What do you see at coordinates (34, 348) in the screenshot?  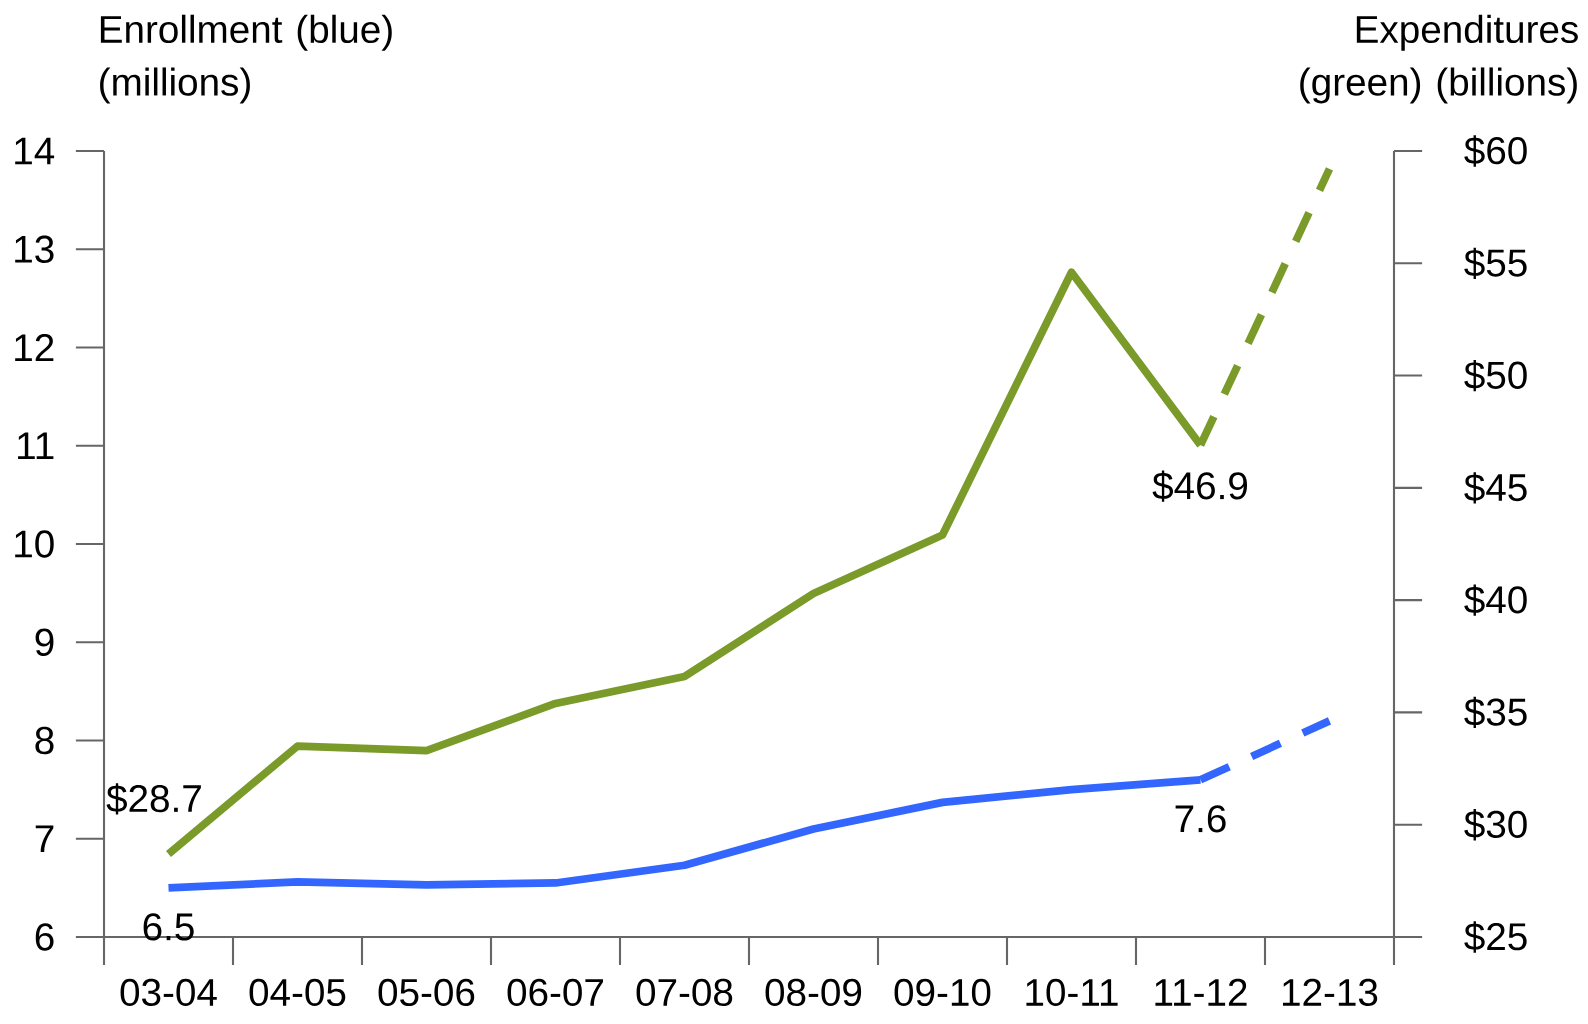 I see `y-tick-label: 12` at bounding box center [34, 348].